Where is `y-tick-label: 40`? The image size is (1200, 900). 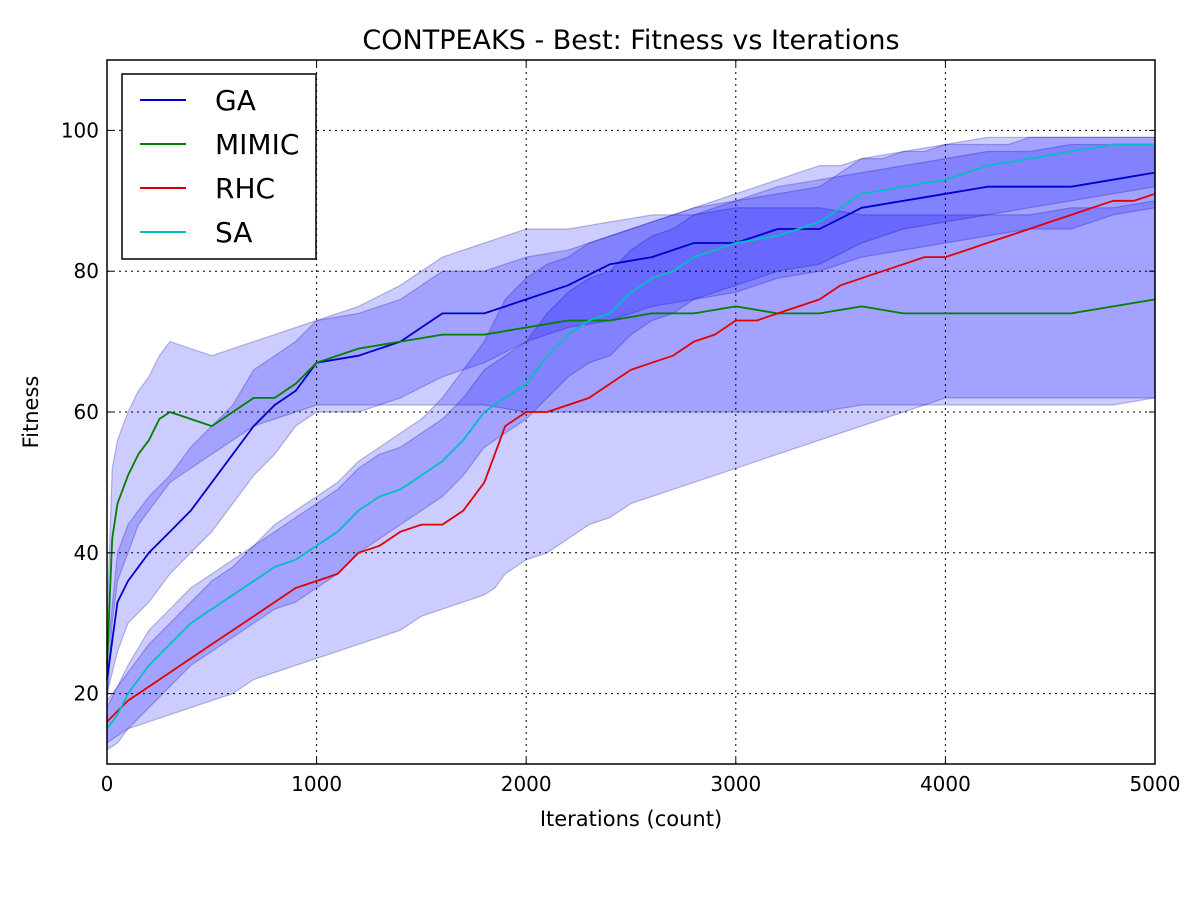
y-tick-label: 40 is located at coordinates (86, 553).